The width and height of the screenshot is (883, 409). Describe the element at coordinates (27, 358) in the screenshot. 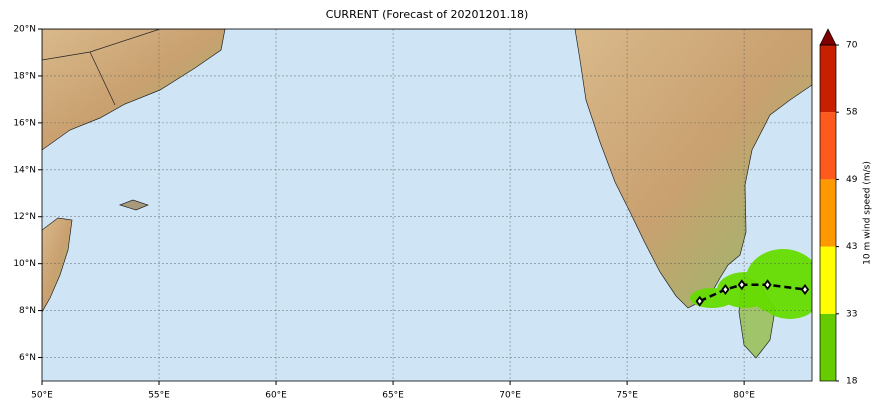

I see `y-tick-label: 6°N` at that location.